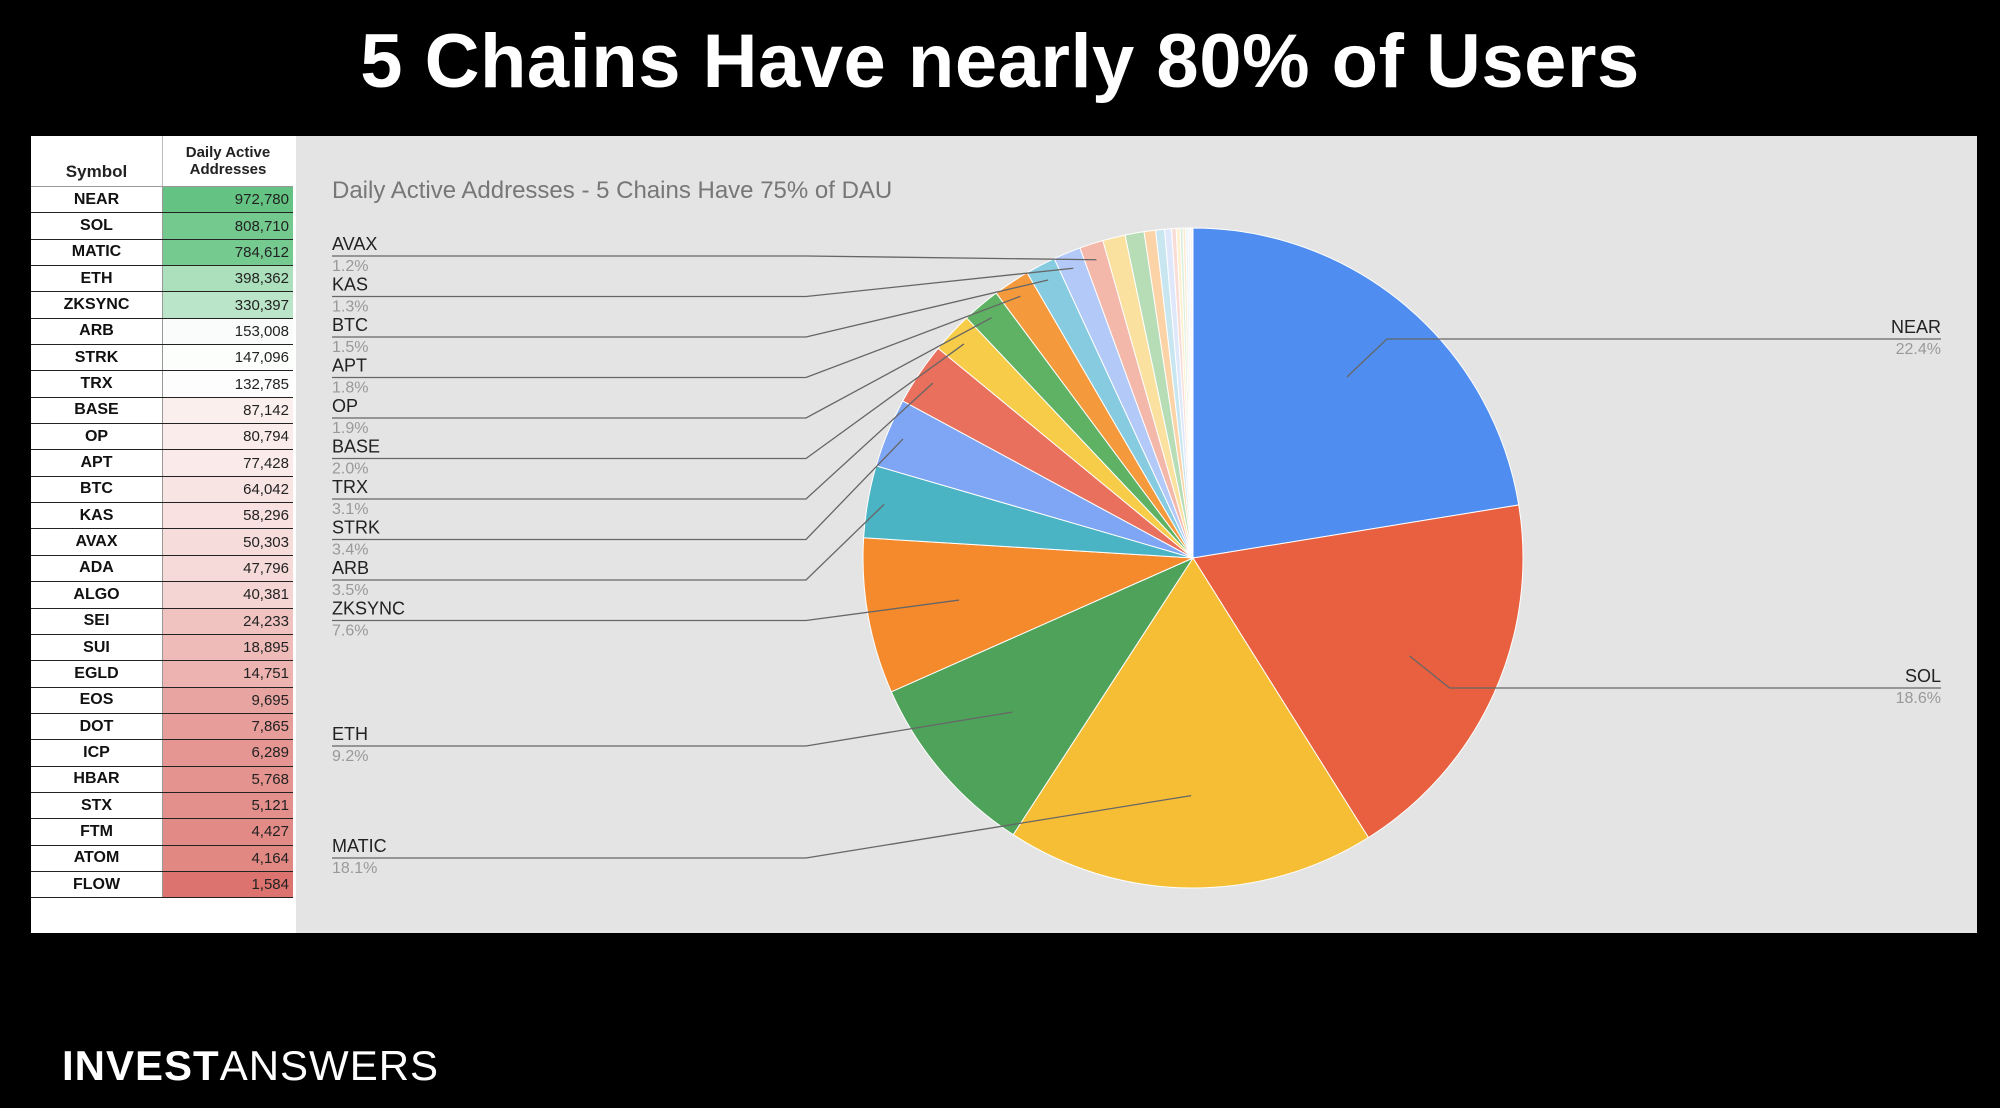 The image size is (2000, 1108). I want to click on callout-line-apt, so click(676, 337).